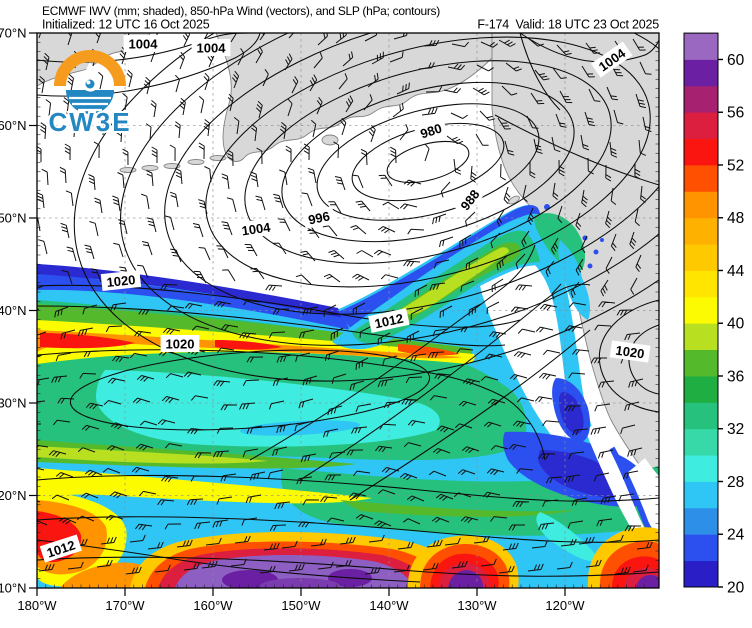 This screenshot has height=628, width=752. What do you see at coordinates (13, 588) in the screenshot?
I see `lat-tick-label: 10°N` at bounding box center [13, 588].